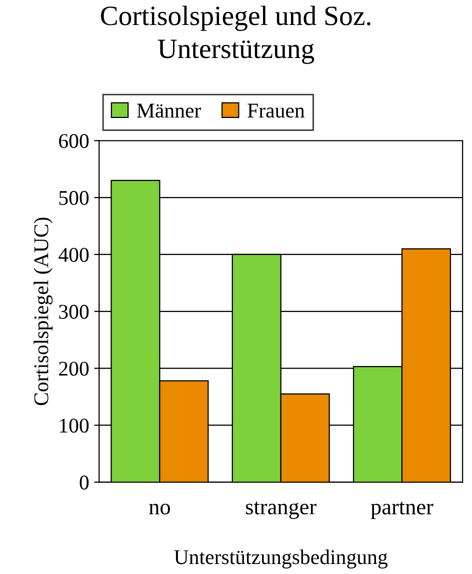  What do you see at coordinates (74, 425) in the screenshot?
I see `y-tick-label: 100` at bounding box center [74, 425].